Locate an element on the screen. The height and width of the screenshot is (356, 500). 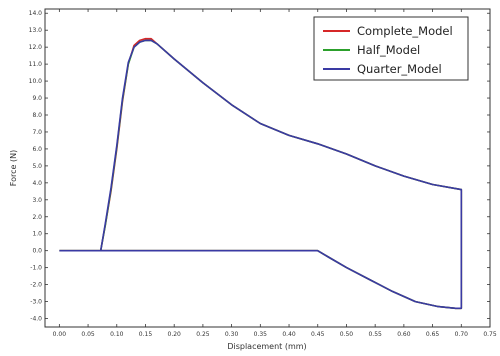
y-tick-label: -2.0 is located at coordinates (36, 285).